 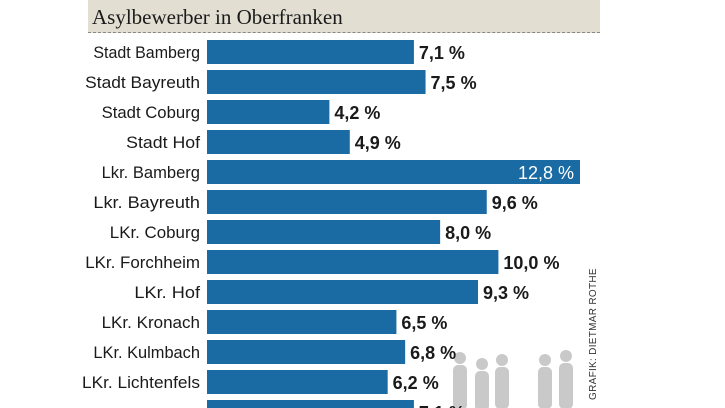 What do you see at coordinates (506, 293) in the screenshot?
I see `value-label: 9,3 %` at bounding box center [506, 293].